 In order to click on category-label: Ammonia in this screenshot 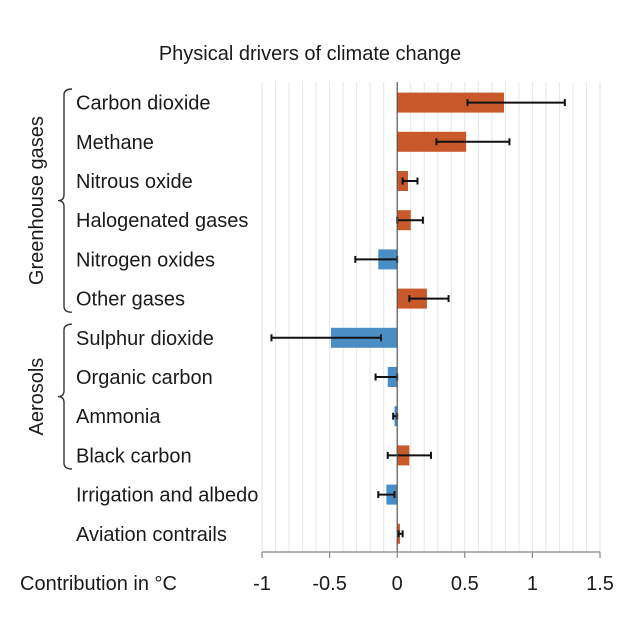, I will do `click(118, 417)`.